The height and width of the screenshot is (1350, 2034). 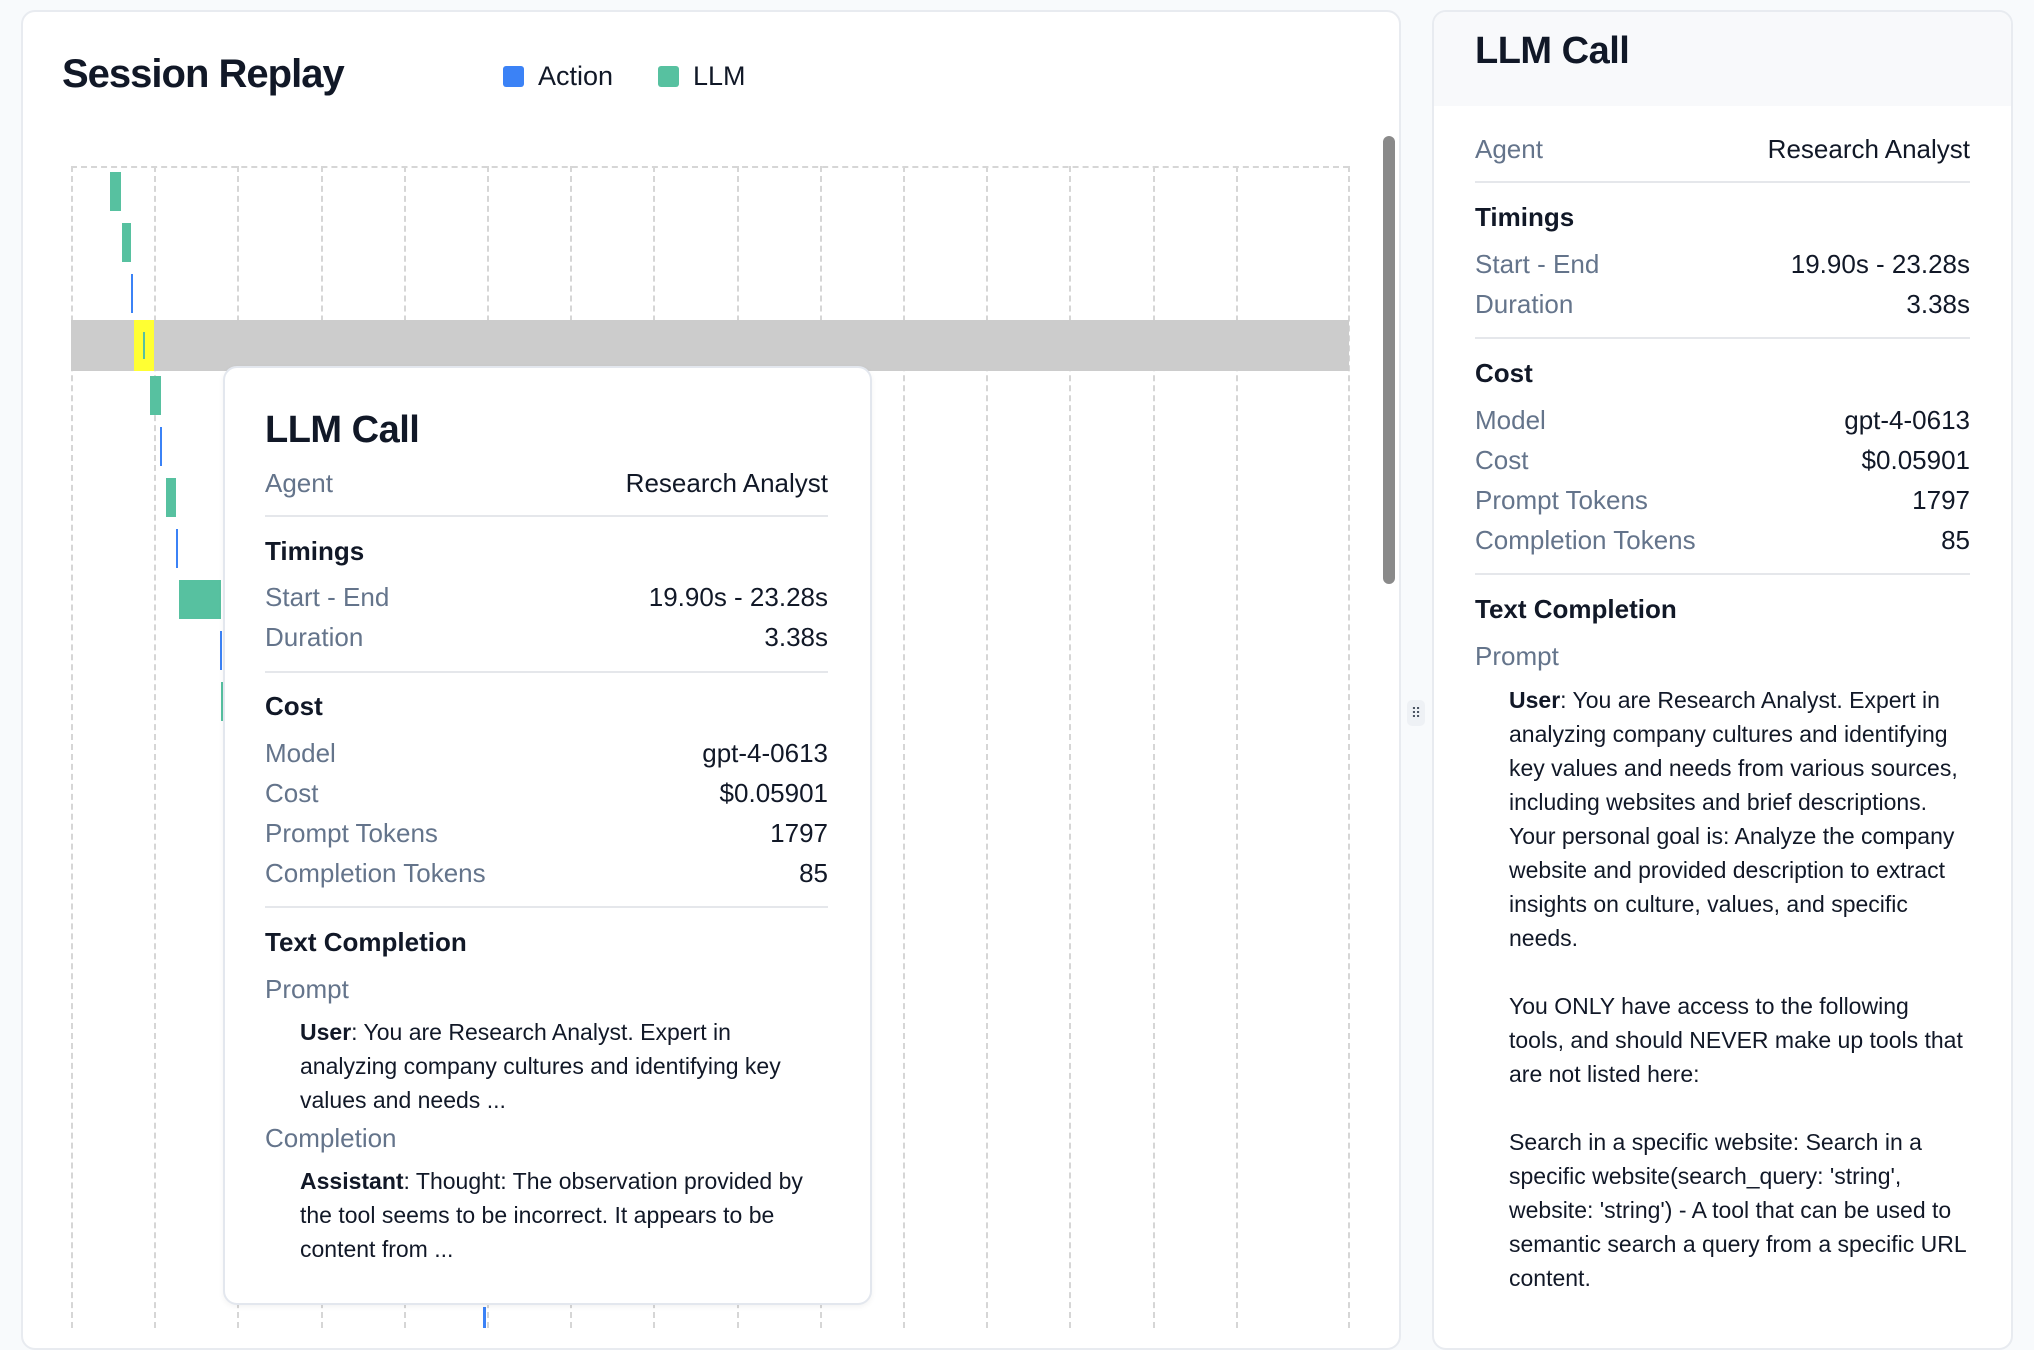 What do you see at coordinates (719, 76) in the screenshot?
I see `legend-label: LLM` at bounding box center [719, 76].